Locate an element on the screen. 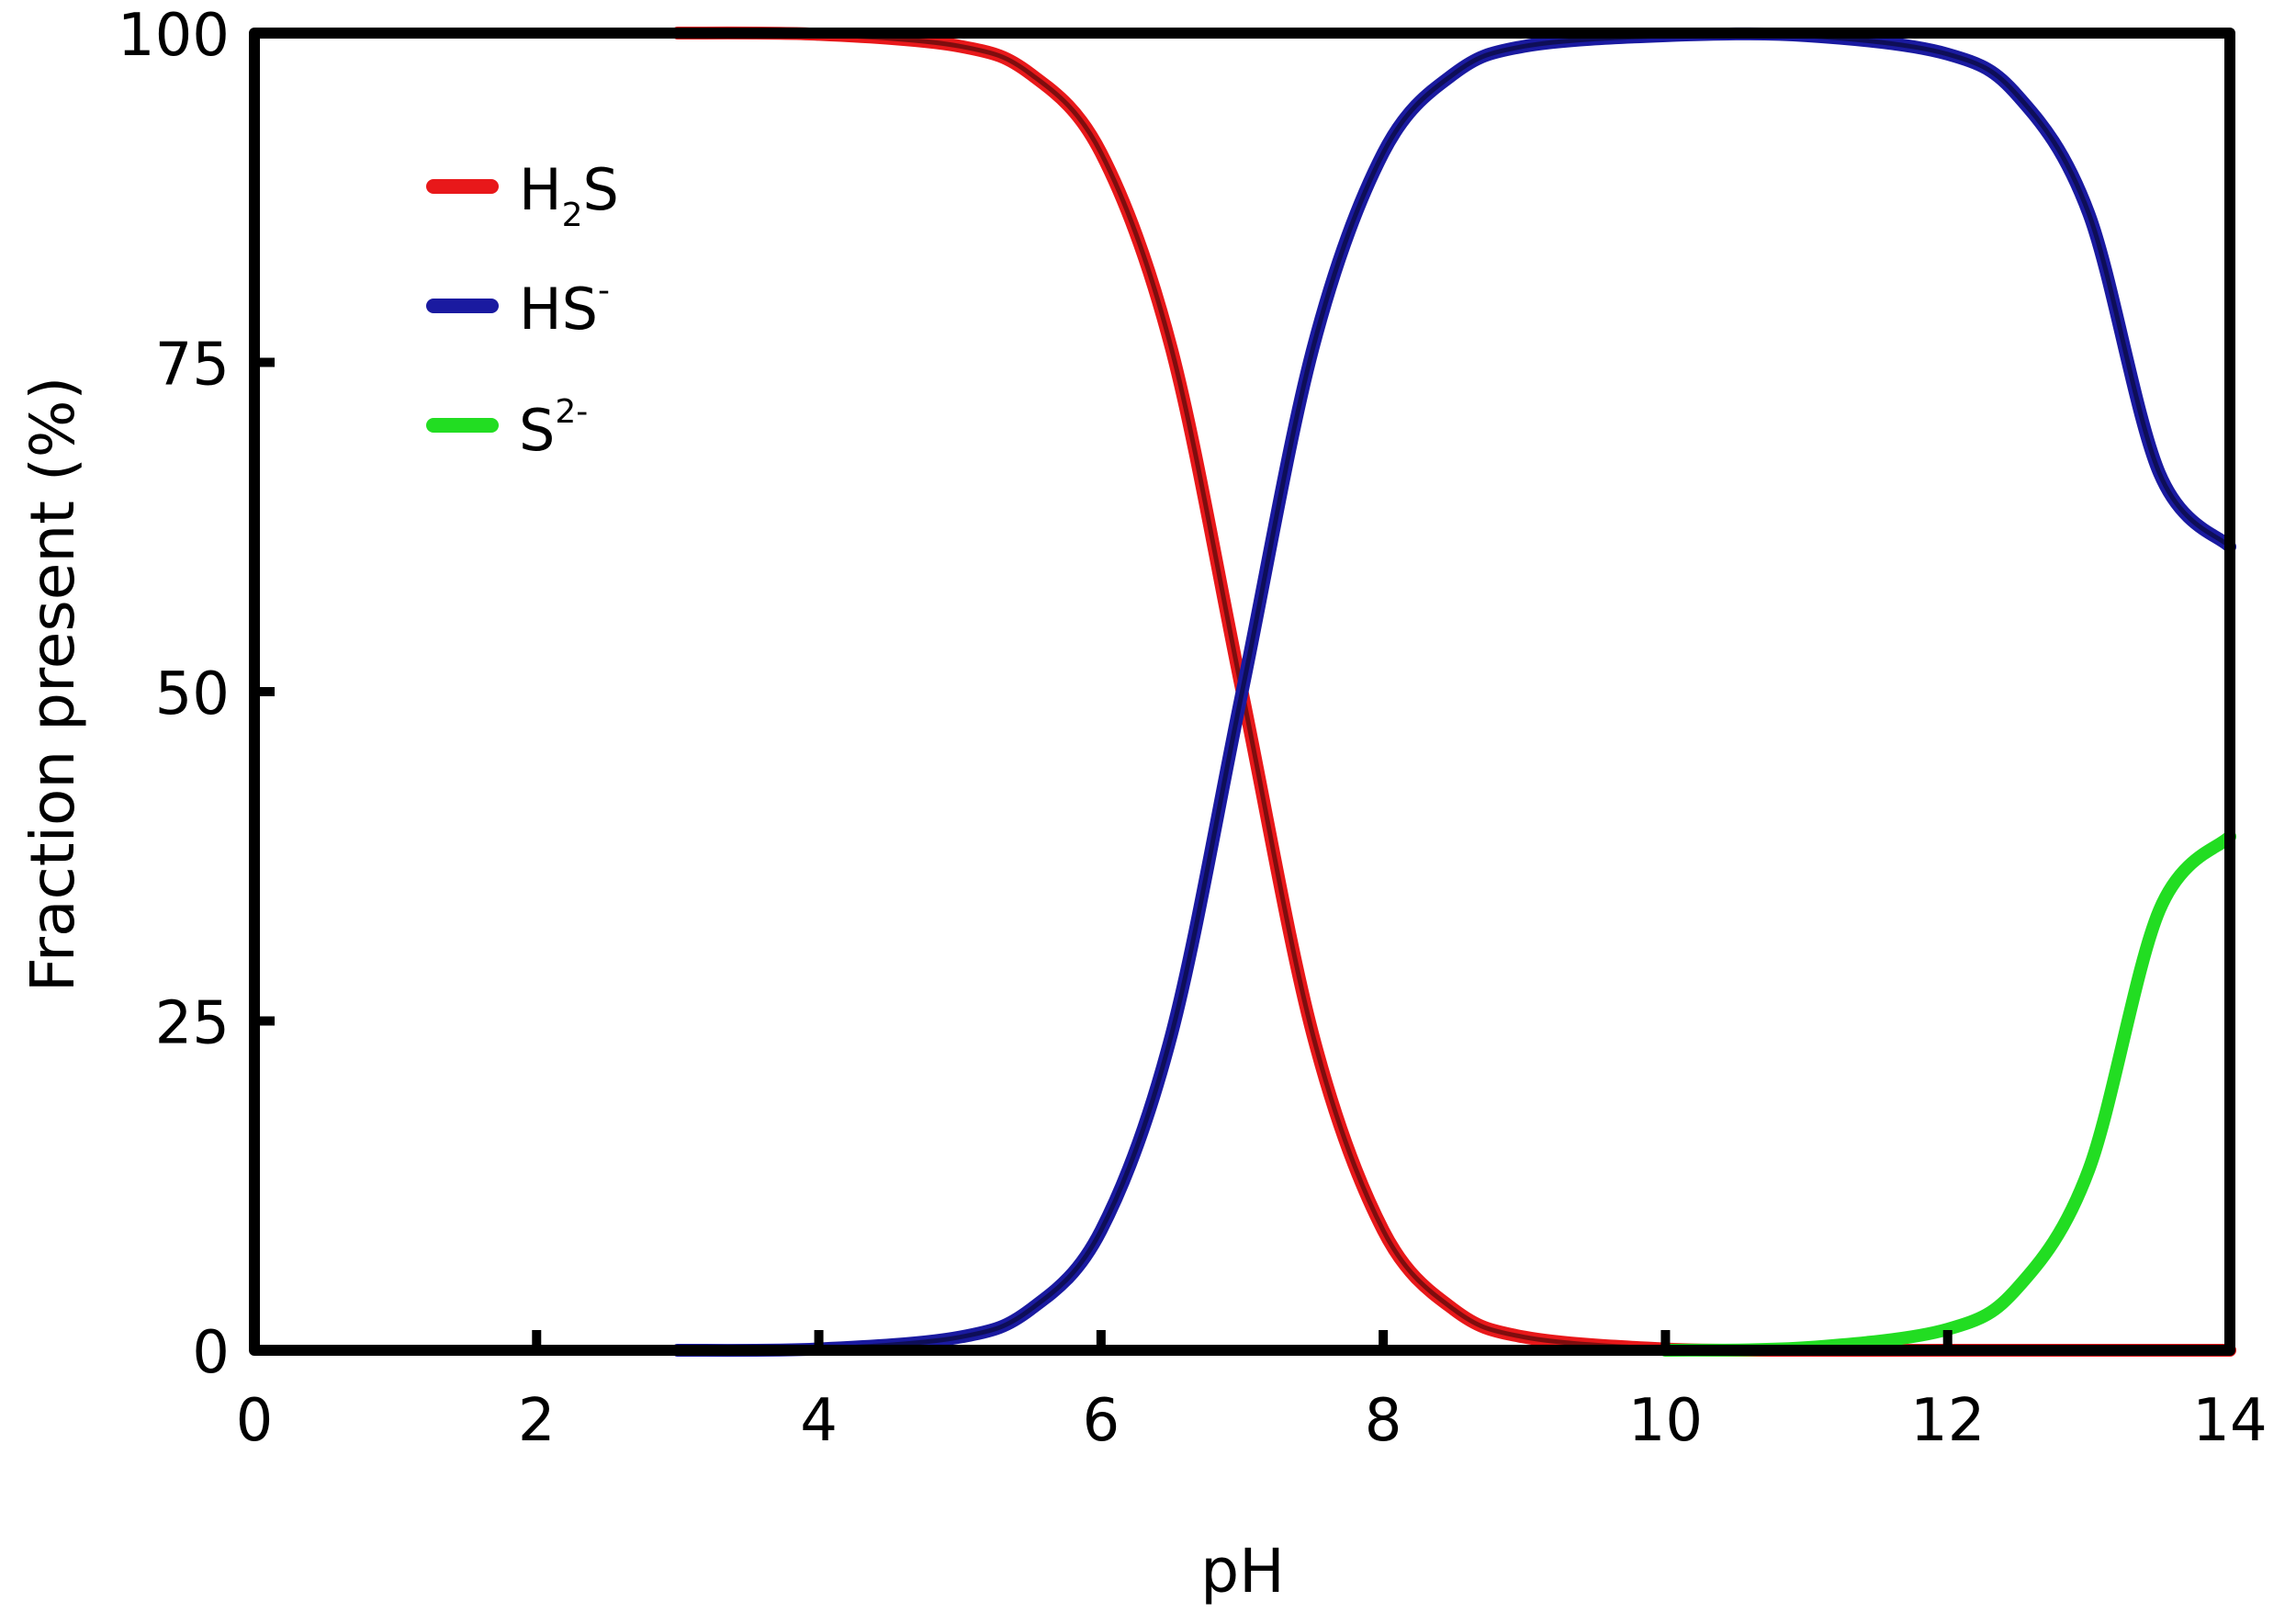 Image resolution: width=2296 pixels, height=1624 pixels. y-axis-ticks: 0 25 50 75 100 is located at coordinates (197, 694).